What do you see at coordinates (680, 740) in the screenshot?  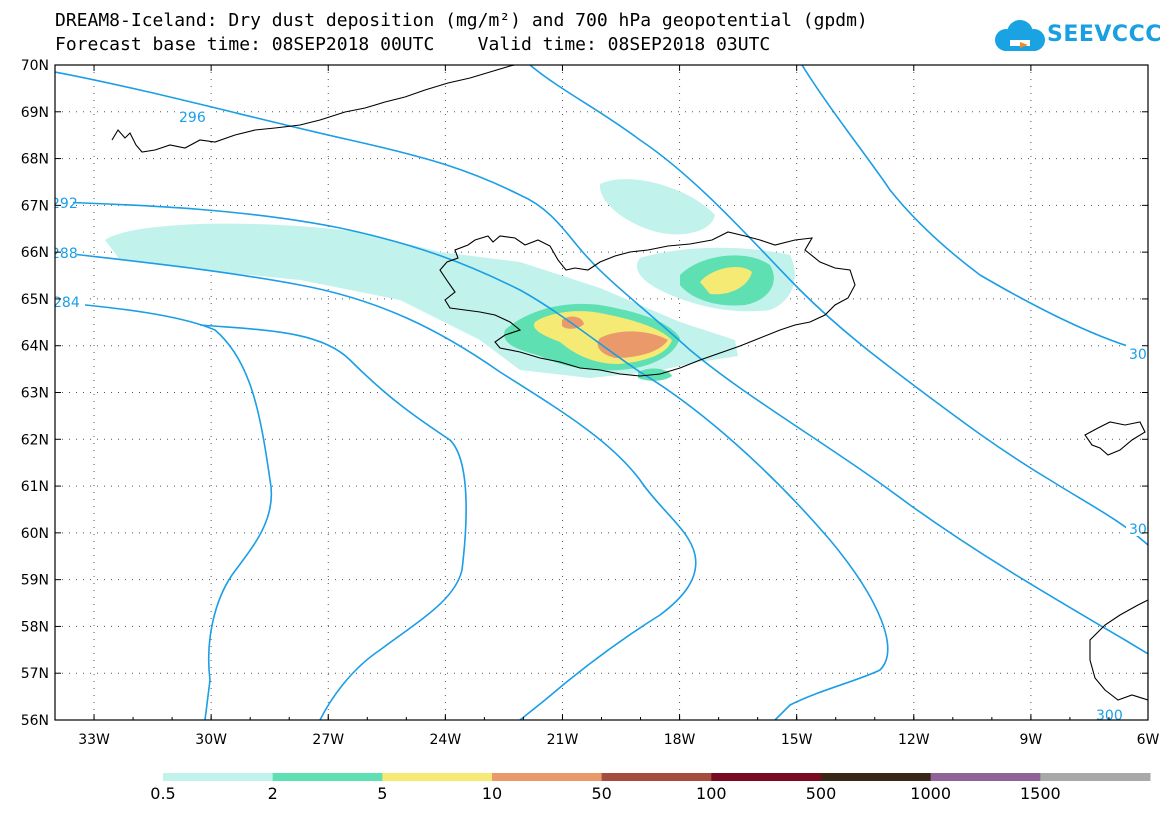 I see `lon-label: 18W` at bounding box center [680, 740].